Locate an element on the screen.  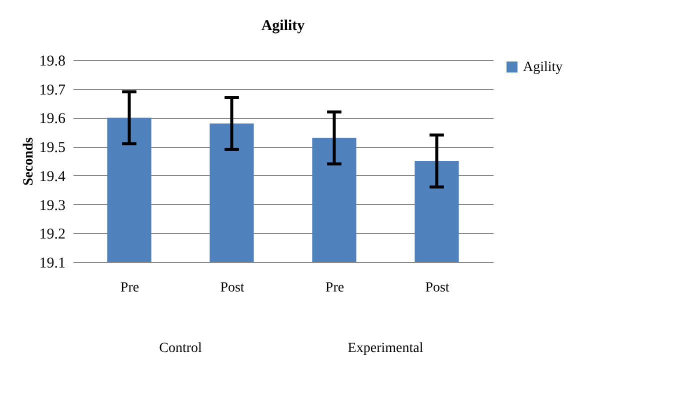
legend-label: Agility is located at coordinates (543, 67).